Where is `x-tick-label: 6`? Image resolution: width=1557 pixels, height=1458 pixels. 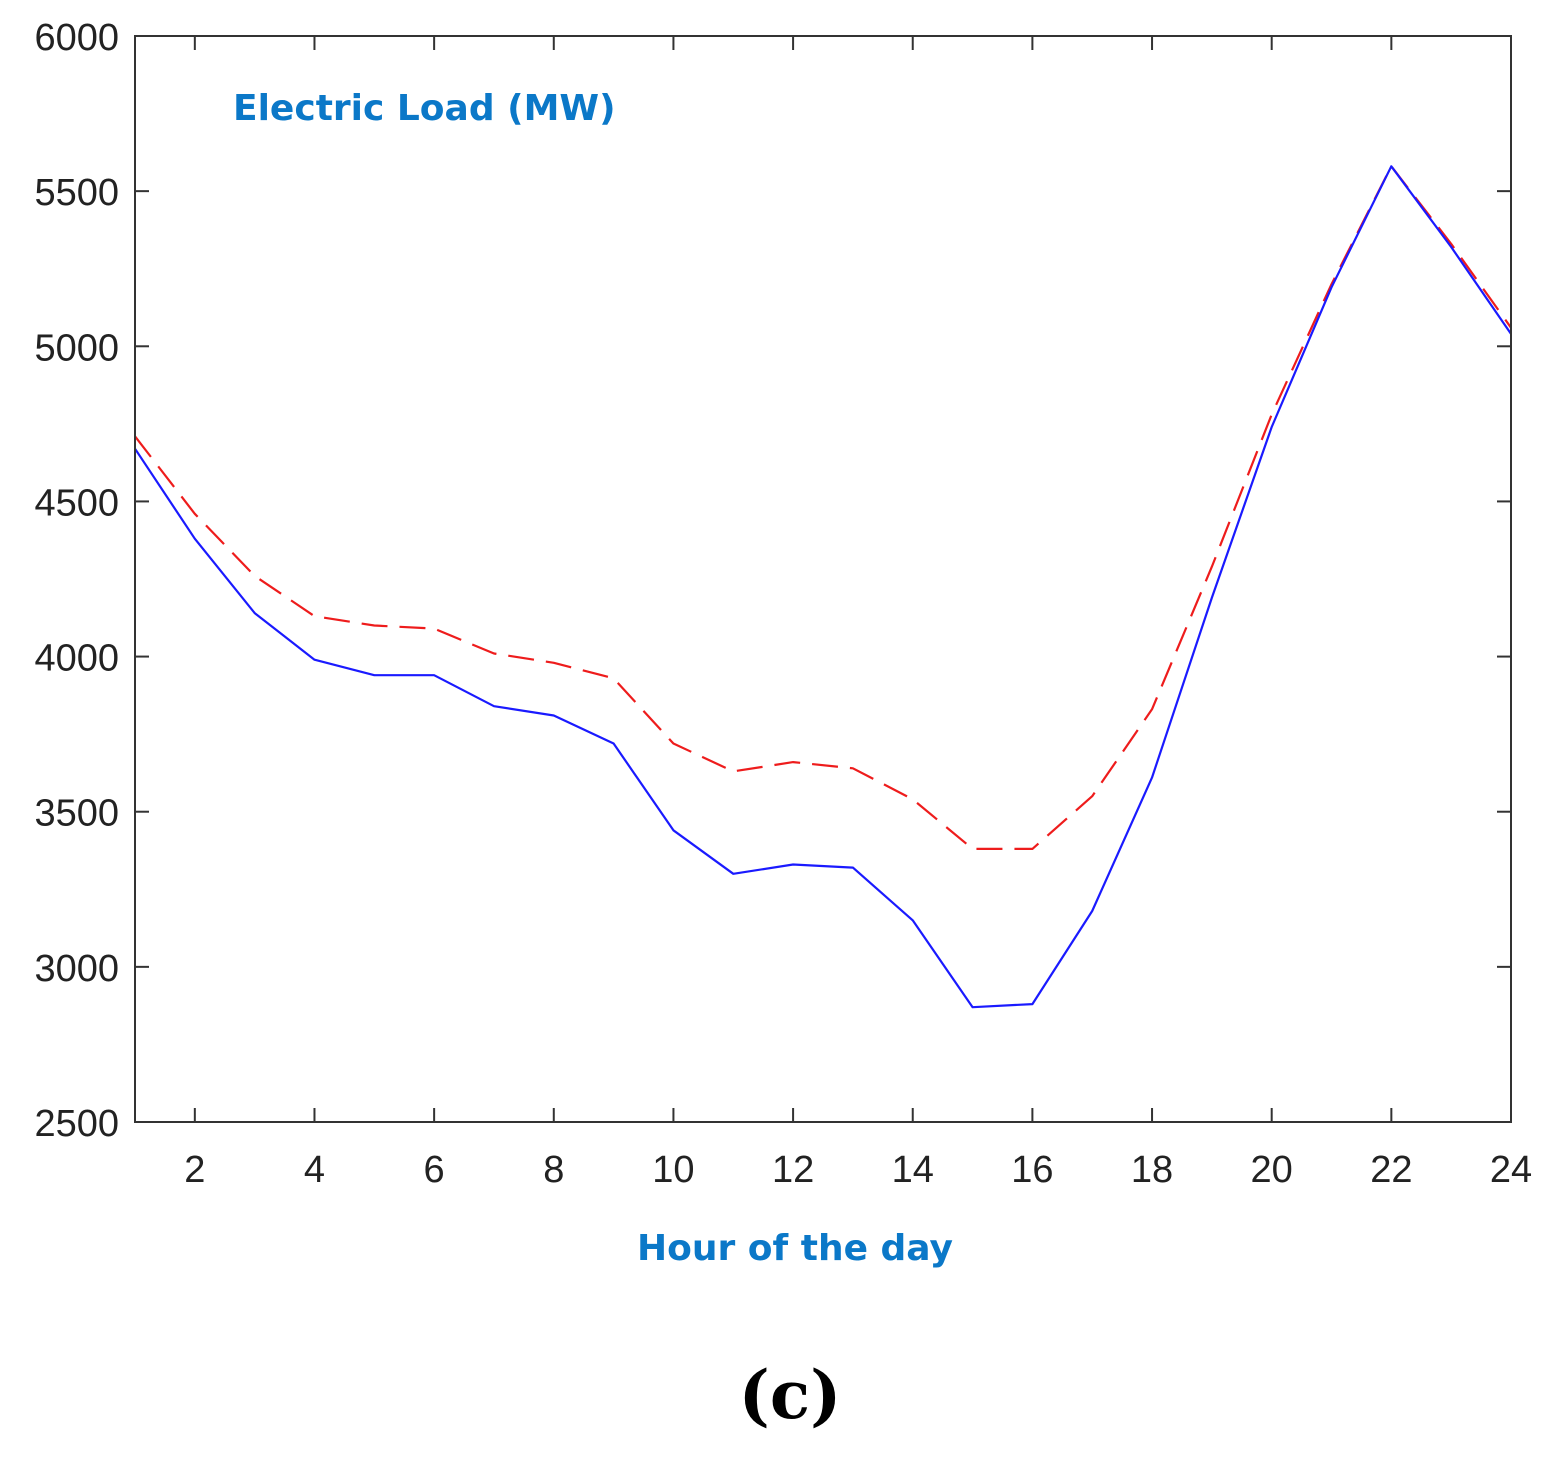
x-tick-label: 6 is located at coordinates (434, 1170).